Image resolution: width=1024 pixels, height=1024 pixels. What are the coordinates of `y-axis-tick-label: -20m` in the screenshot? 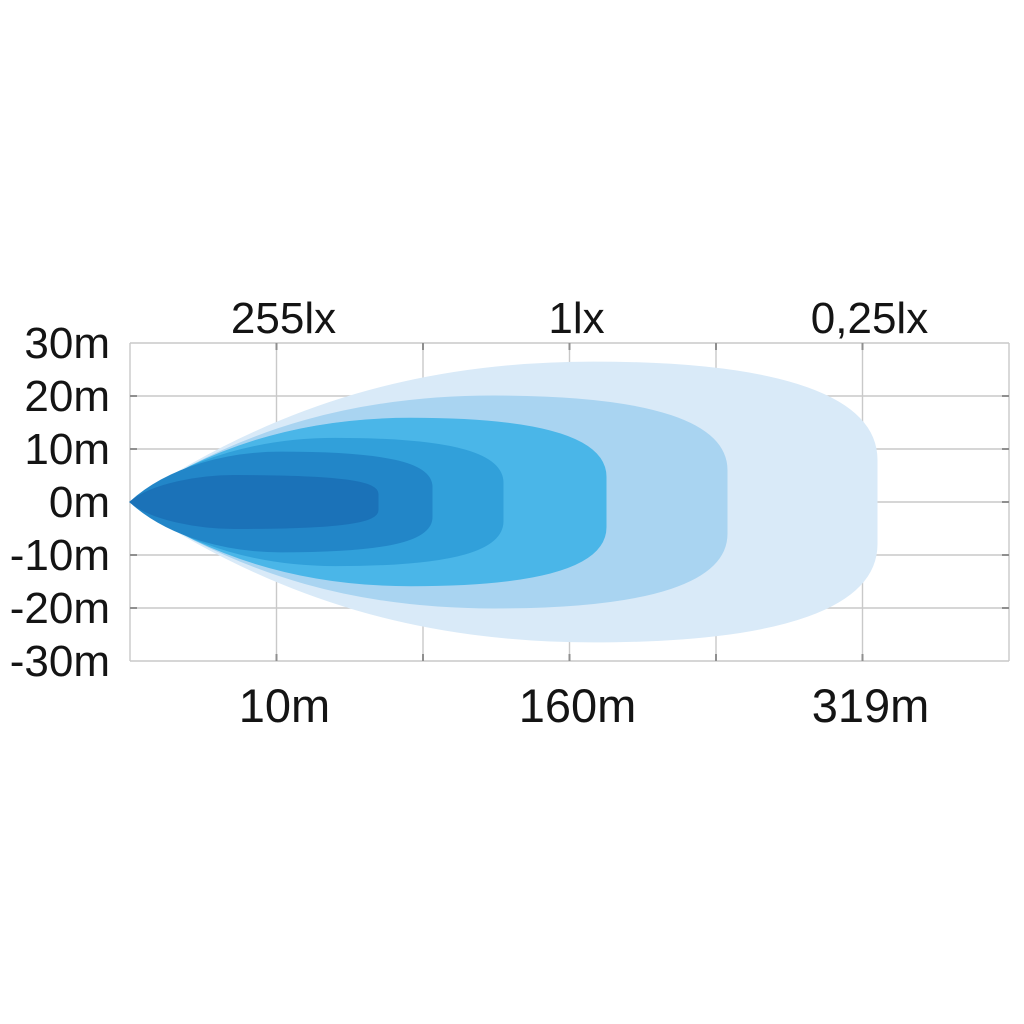 It's located at (60, 608).